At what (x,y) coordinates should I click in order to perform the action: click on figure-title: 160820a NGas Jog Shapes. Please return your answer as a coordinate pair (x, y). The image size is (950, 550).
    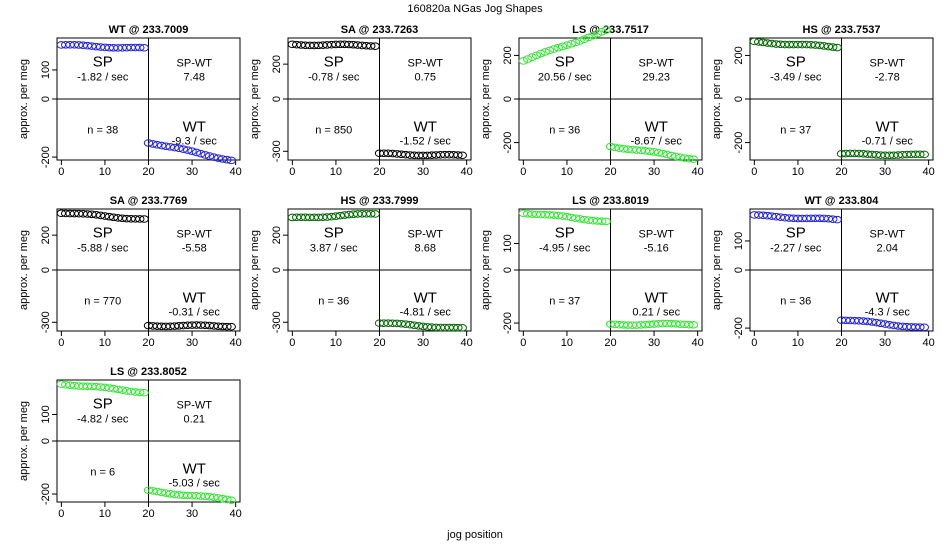
    Looking at the image, I should click on (475, 9).